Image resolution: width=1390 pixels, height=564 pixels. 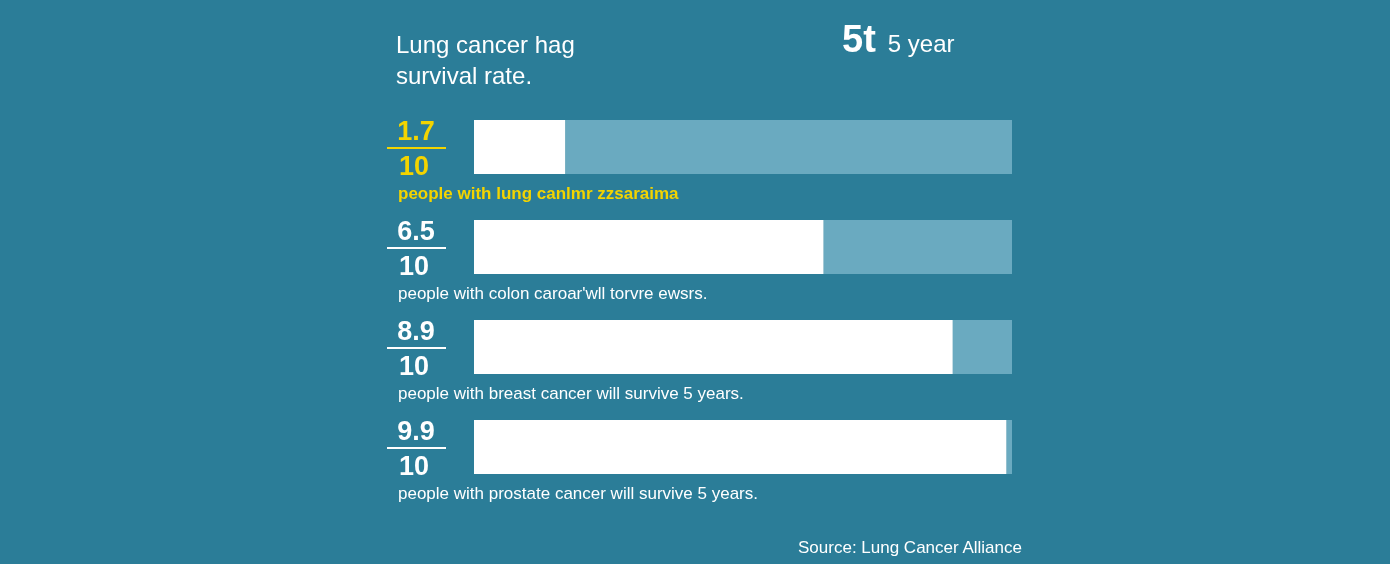 What do you see at coordinates (416, 431) in the screenshot?
I see `data-label: 9.9` at bounding box center [416, 431].